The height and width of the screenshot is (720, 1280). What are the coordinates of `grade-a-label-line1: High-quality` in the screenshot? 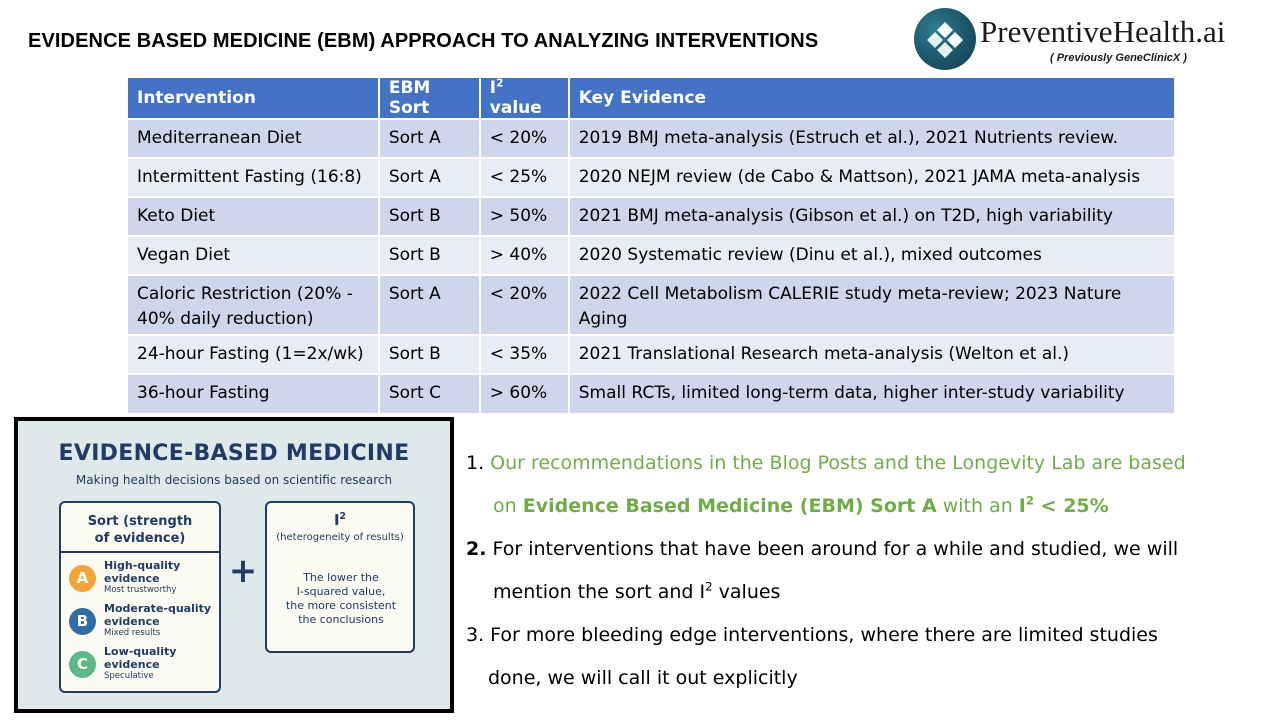 It's located at (142, 565).